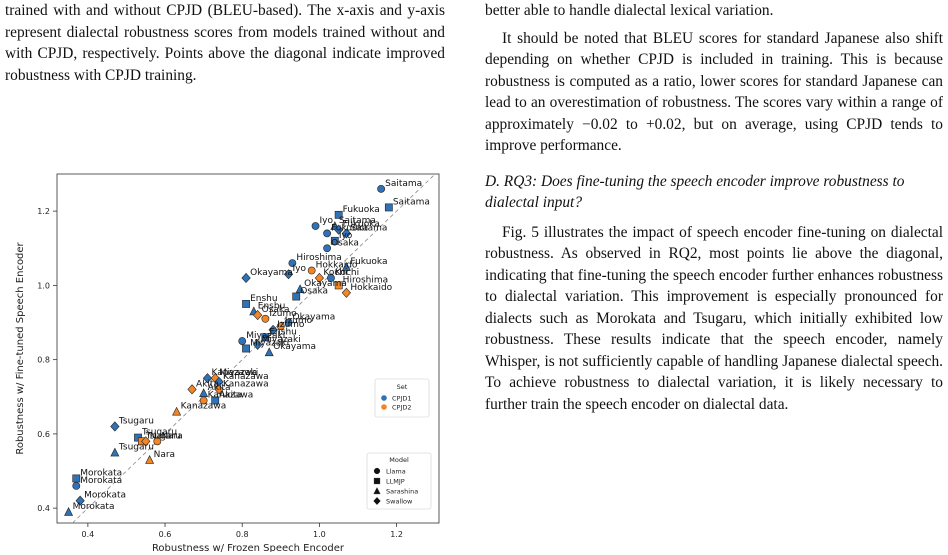 The width and height of the screenshot is (948, 555). I want to click on data-point-label: Kochi, so click(347, 273).